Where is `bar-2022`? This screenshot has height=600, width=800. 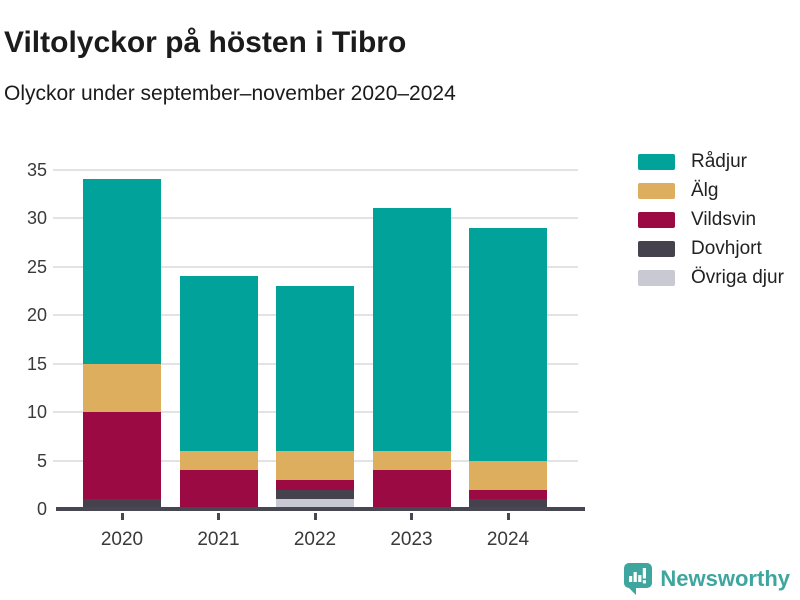 bar-2022 is located at coordinates (315, 397).